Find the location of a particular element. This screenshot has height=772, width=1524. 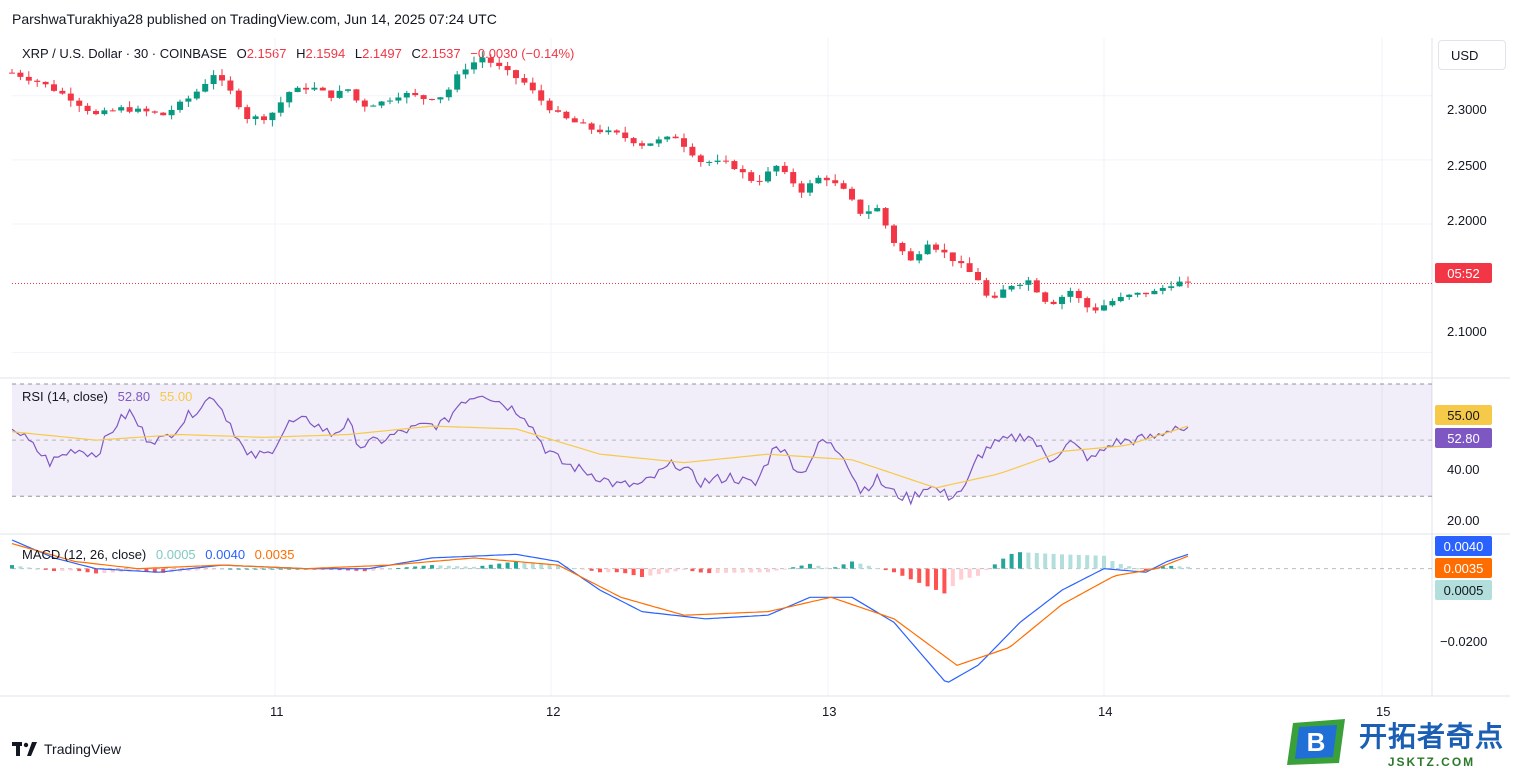

rsi-tick-20: 20.00 is located at coordinates (1463, 520).